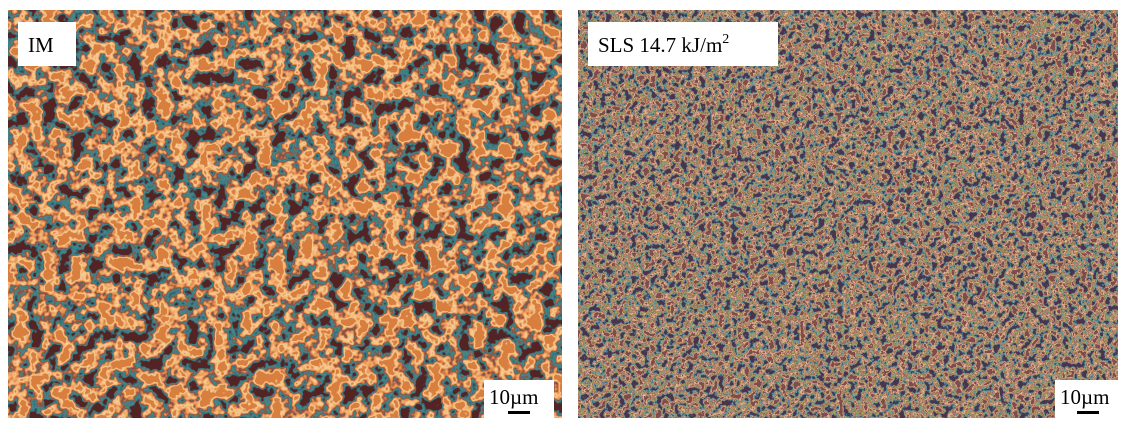  I want to click on label-text: SLS 14.7 kJ/m, so click(660, 45).